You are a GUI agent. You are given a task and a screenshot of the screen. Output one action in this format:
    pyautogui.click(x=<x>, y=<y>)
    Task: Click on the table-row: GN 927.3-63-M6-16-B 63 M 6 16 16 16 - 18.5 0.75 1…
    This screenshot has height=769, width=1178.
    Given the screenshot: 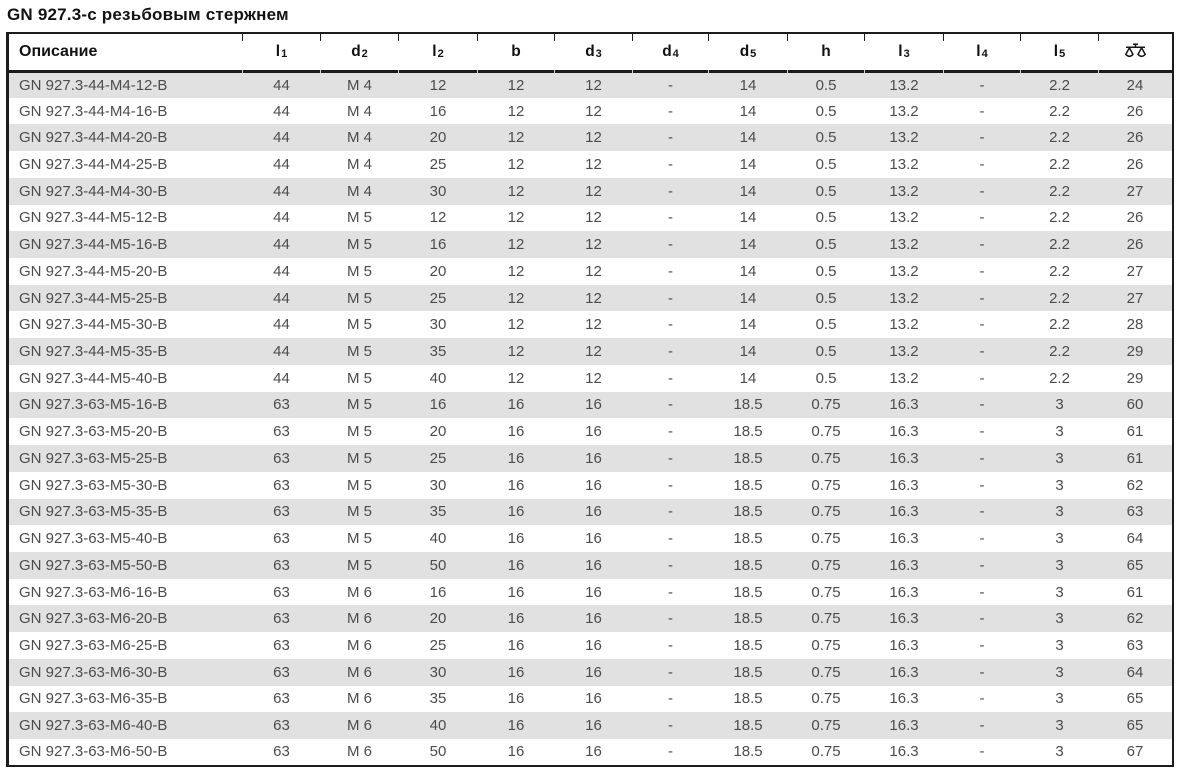 What is the action you would take?
    pyautogui.click(x=590, y=592)
    